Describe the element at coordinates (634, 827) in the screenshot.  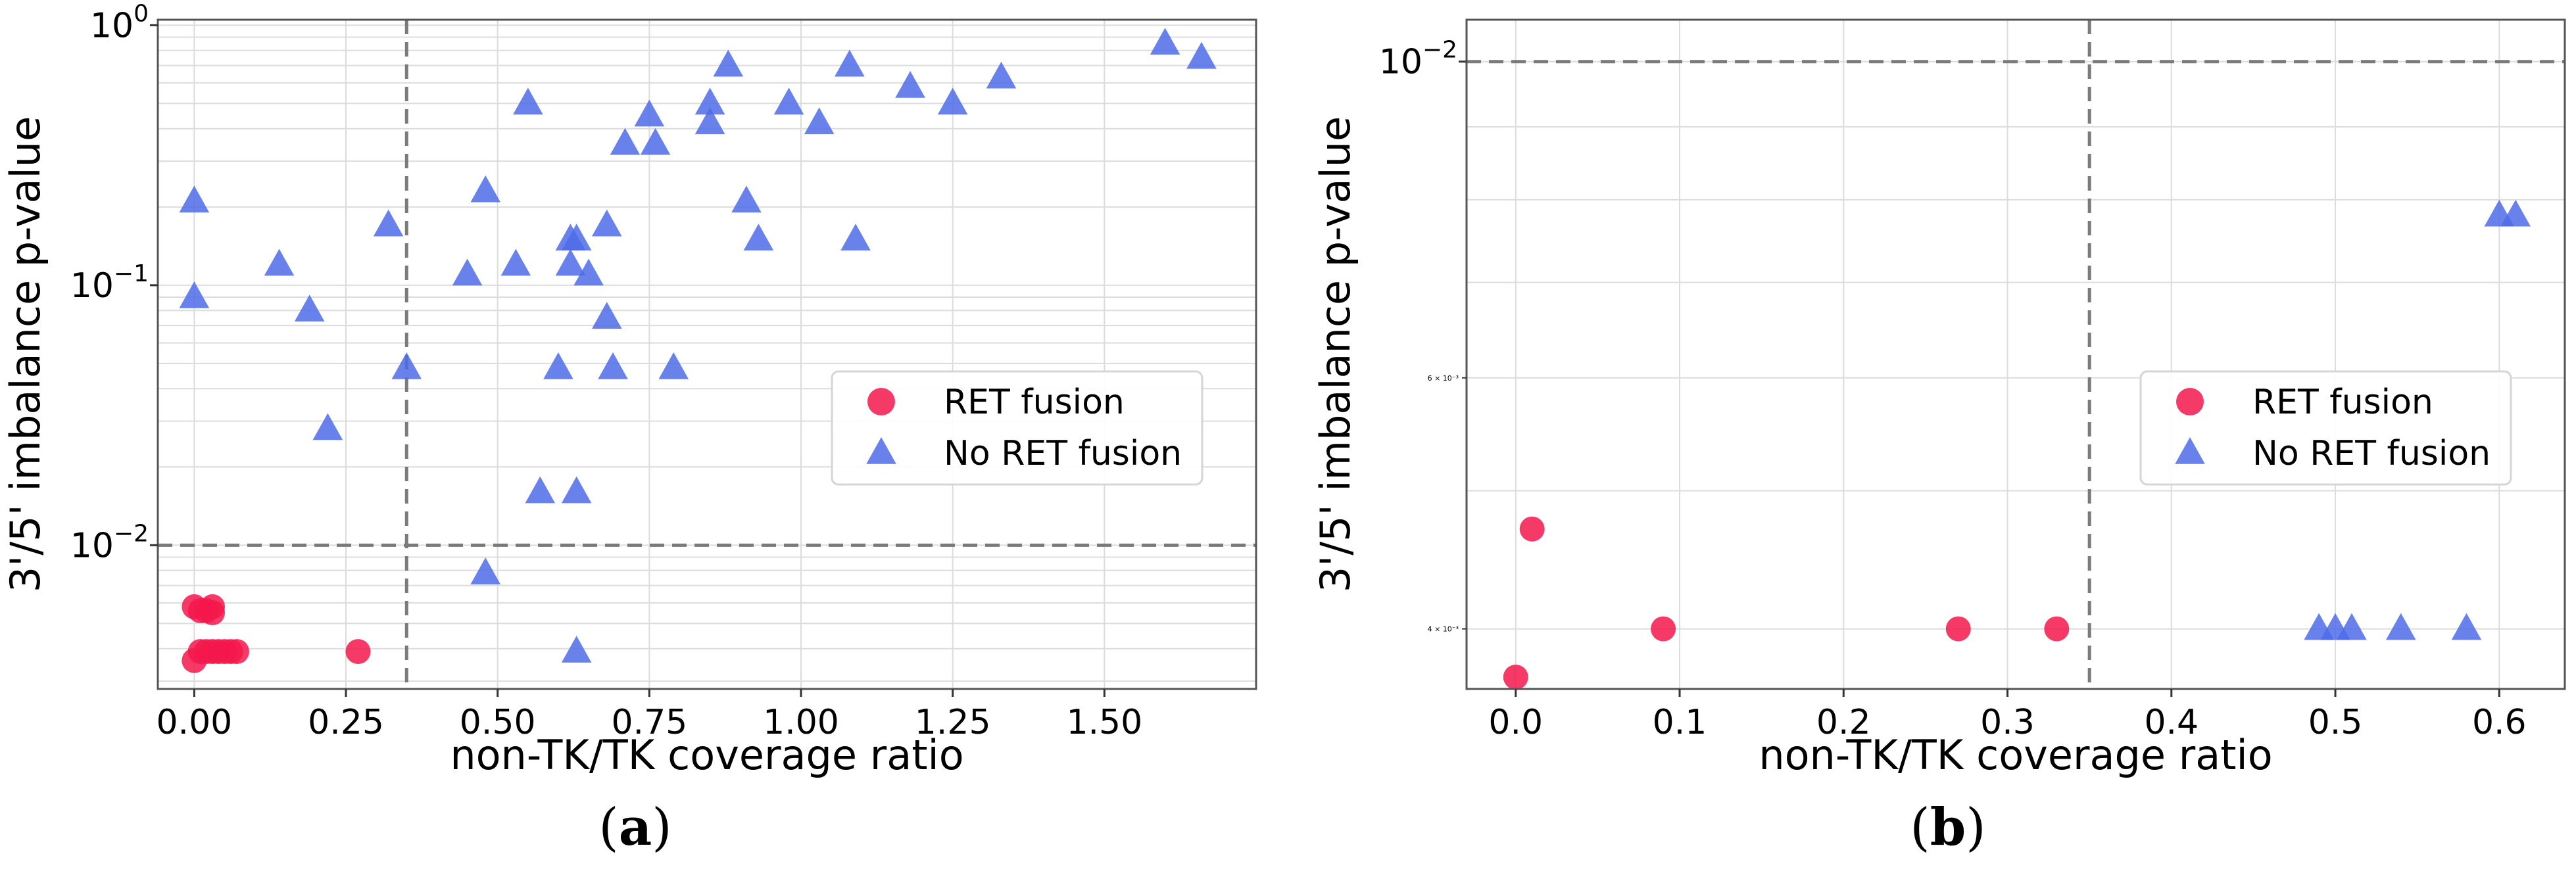
I see `panel-label-a: (a)` at that location.